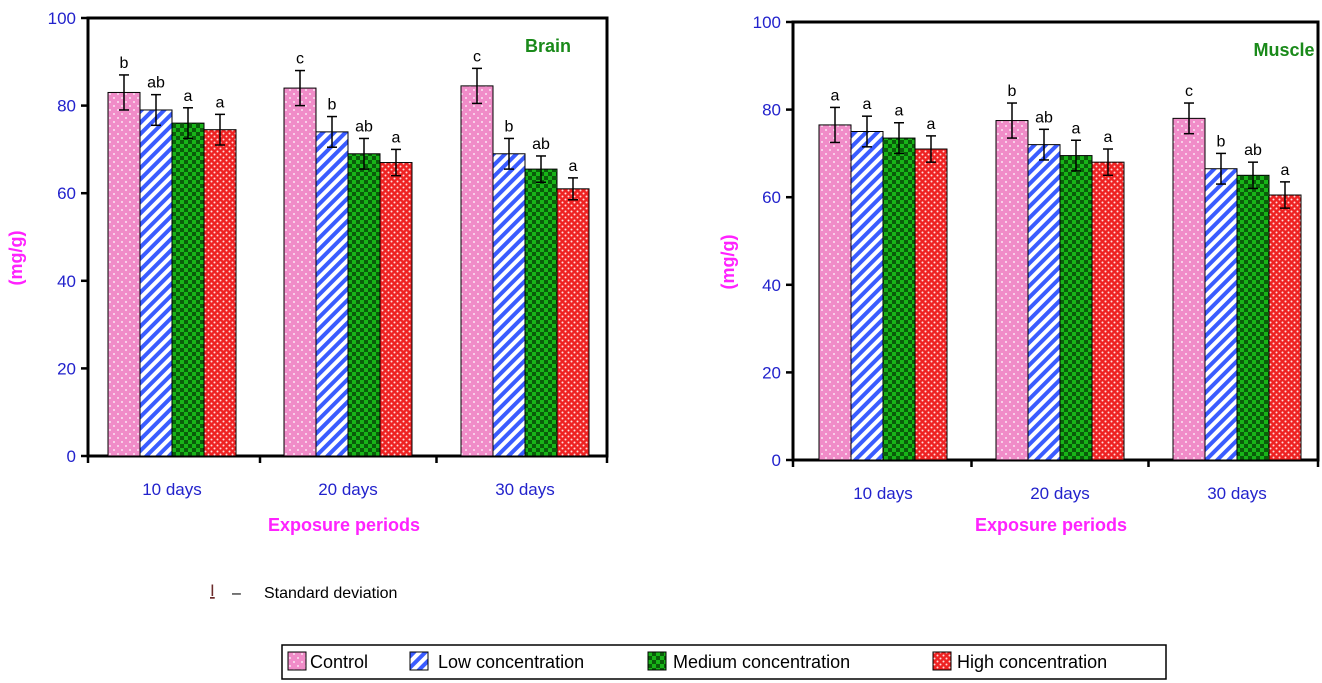 Image resolution: width=1322 pixels, height=683 pixels. I want to click on legend-label-medium: Medium concentration, so click(761, 662).